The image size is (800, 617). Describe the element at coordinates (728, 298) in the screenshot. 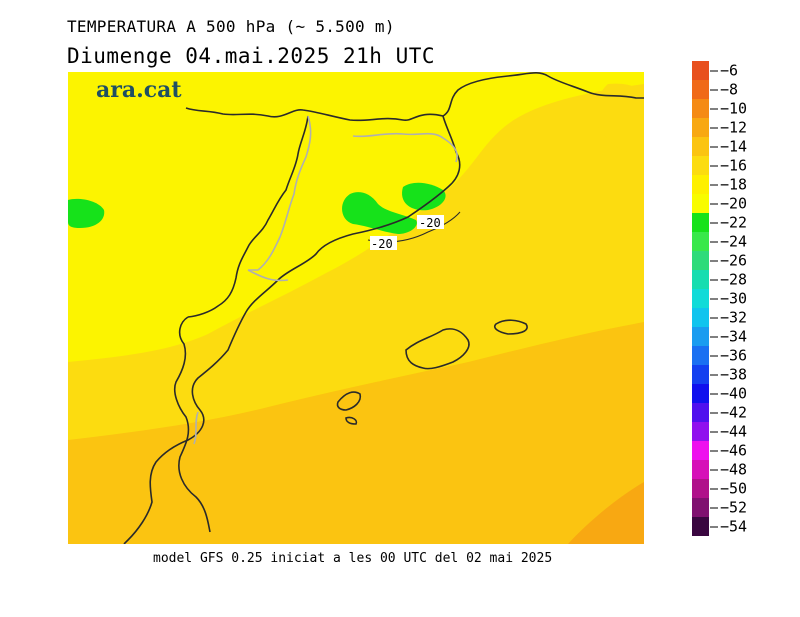

I see `colorbar-label: −30` at that location.